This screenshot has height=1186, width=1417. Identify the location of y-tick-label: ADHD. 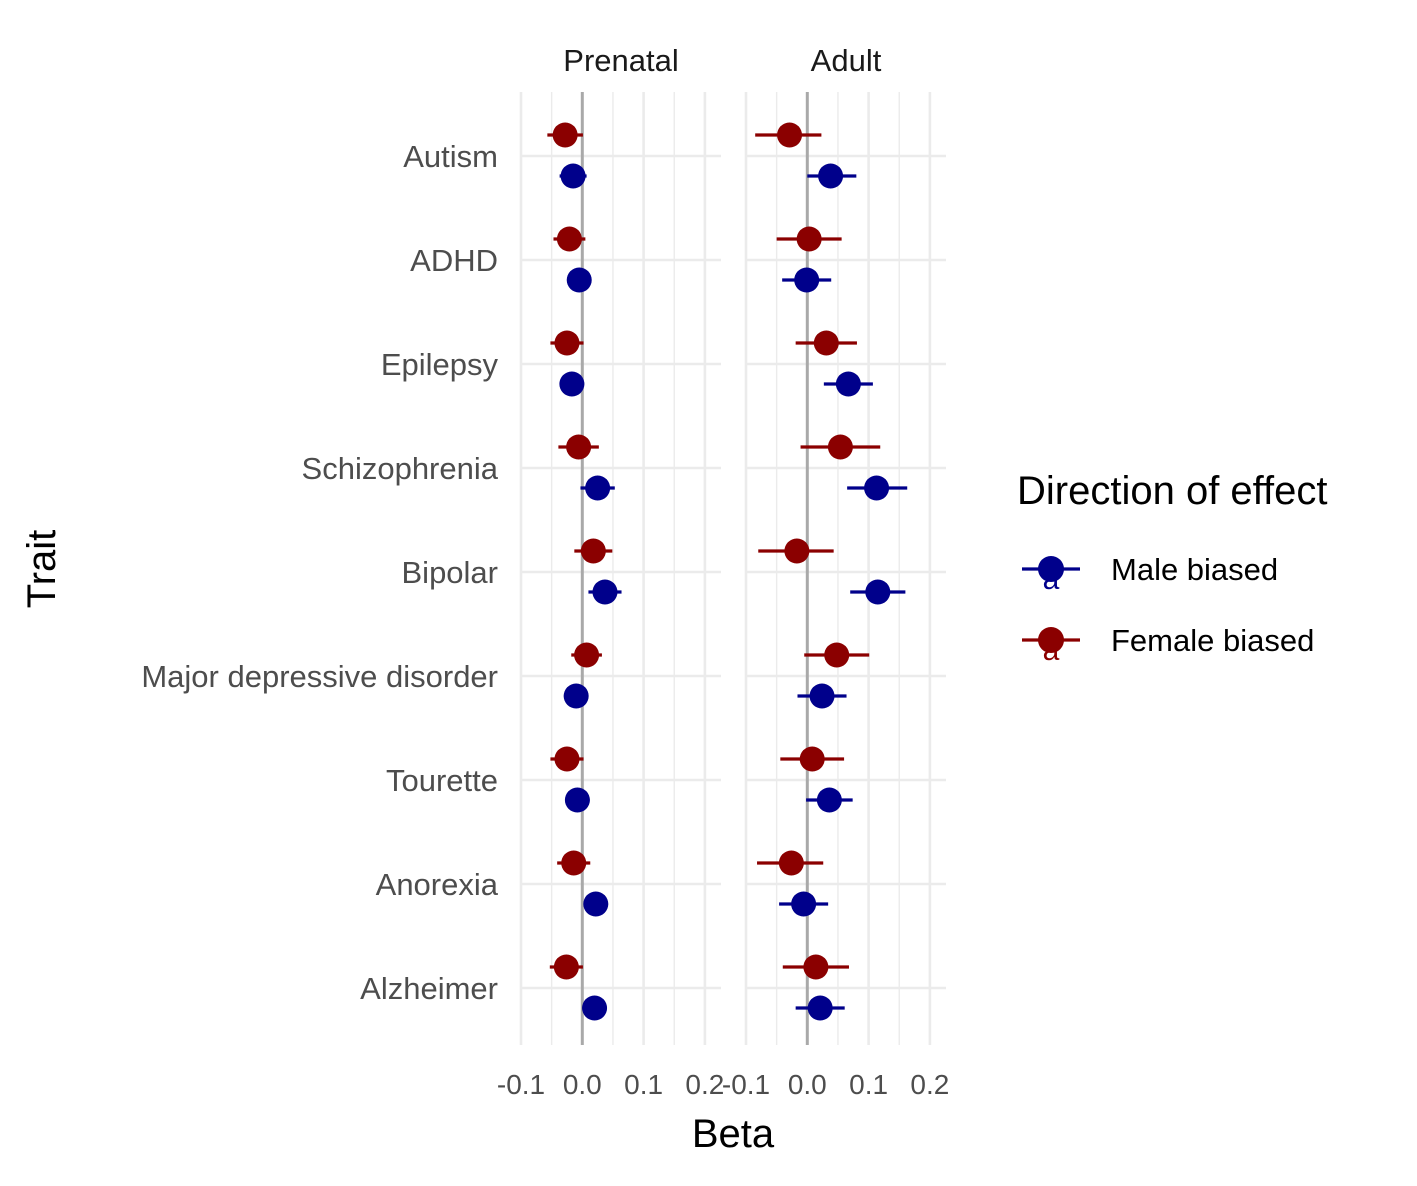
(454, 260).